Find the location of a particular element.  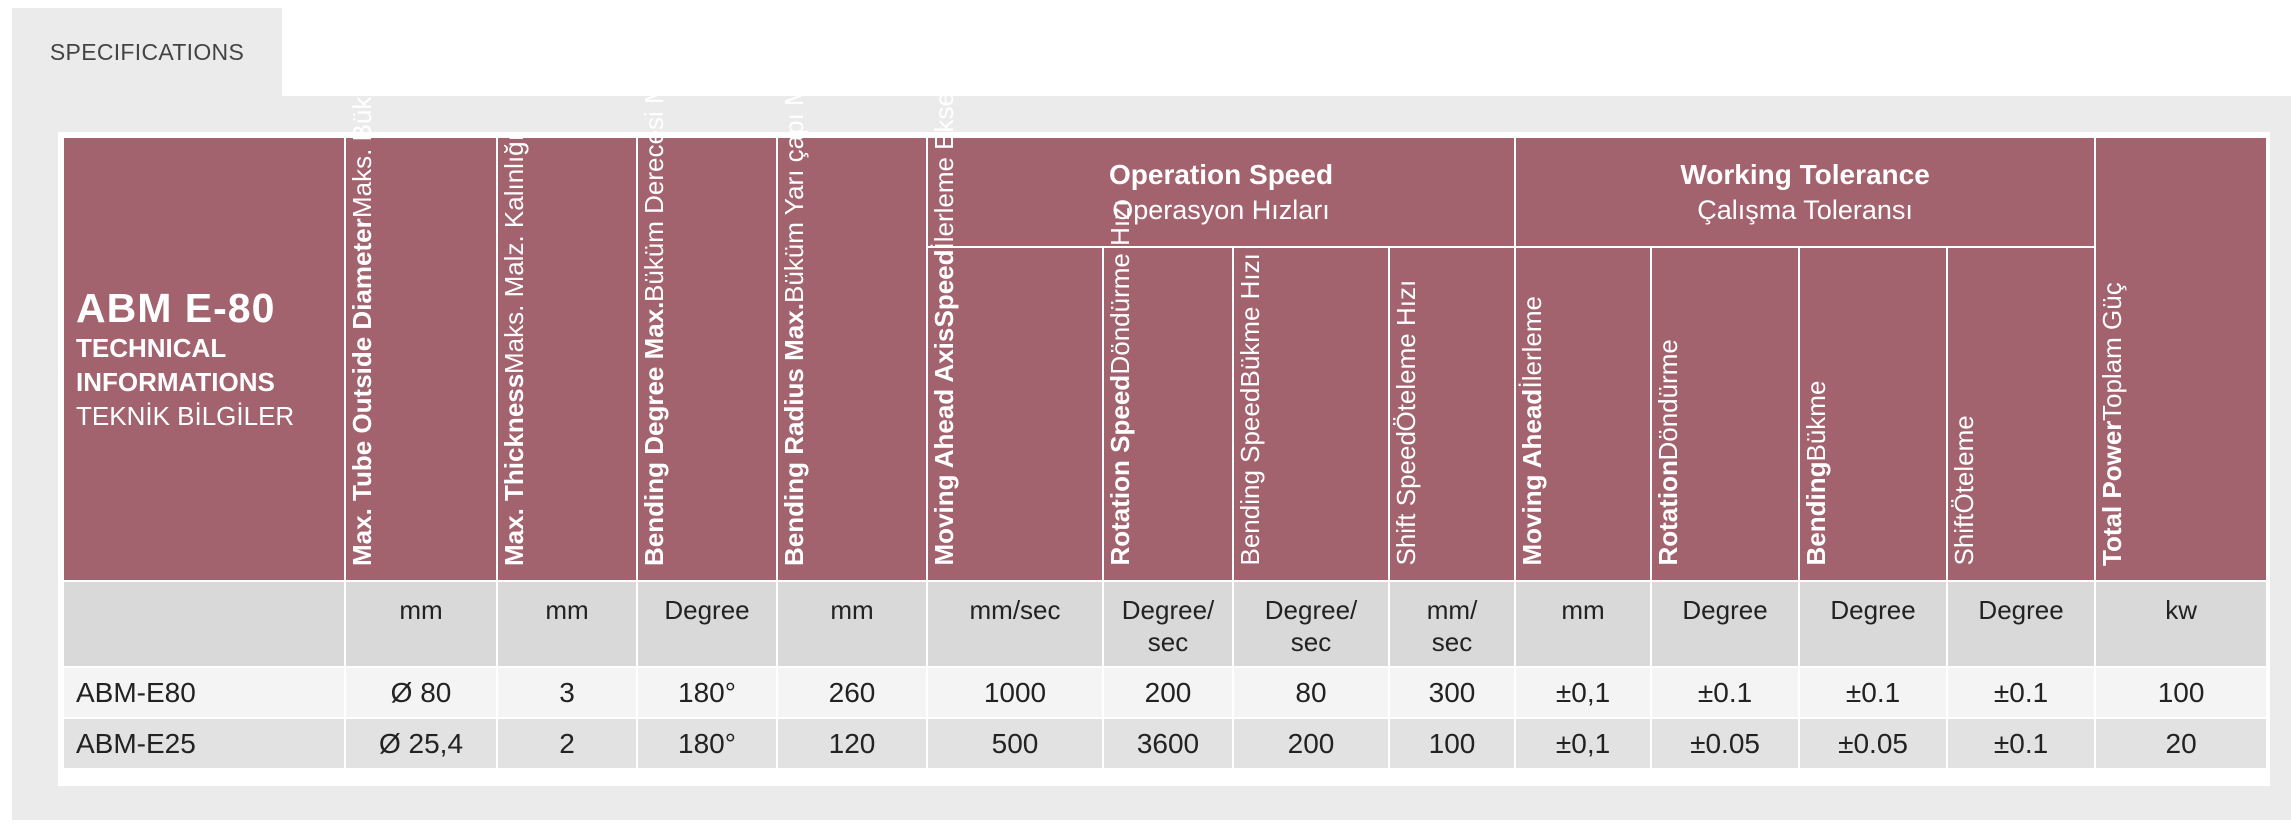

cell-diameter: Ø 80 is located at coordinates (421, 692).